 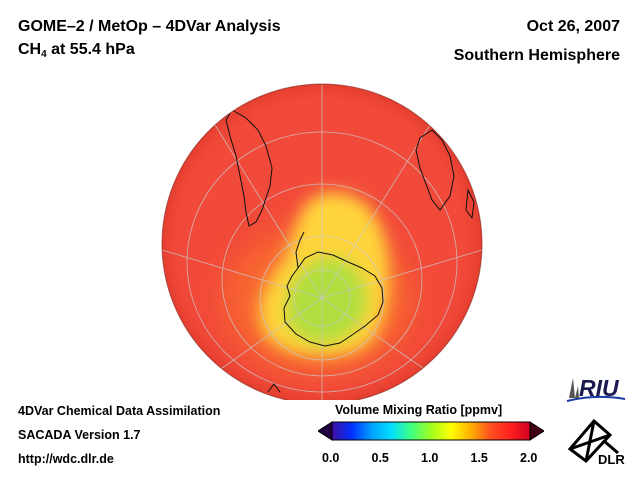 I want to click on colorbar-tick-label: 0.5, so click(x=380, y=458).